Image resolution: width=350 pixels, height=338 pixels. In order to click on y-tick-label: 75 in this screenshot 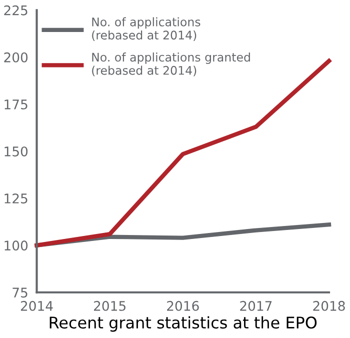, I will do `click(20, 293)`.